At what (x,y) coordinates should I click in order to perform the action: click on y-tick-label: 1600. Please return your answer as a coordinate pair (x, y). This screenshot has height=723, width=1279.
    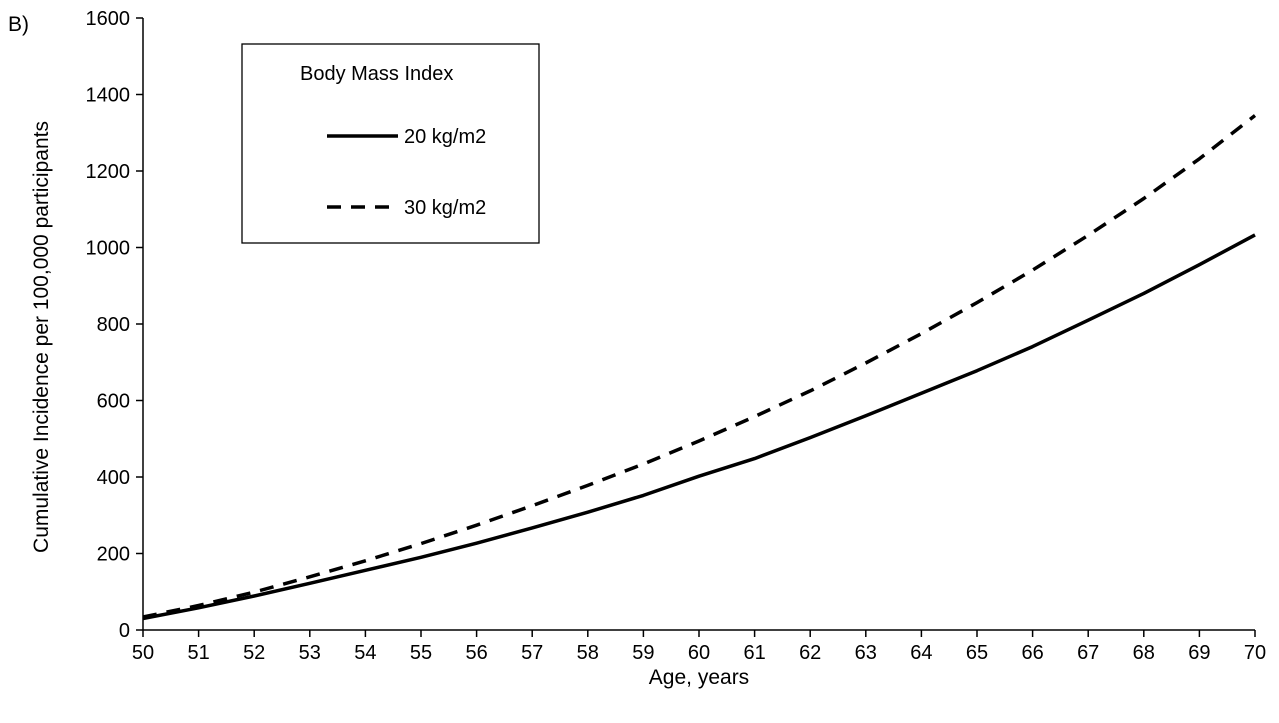
    Looking at the image, I should click on (108, 19).